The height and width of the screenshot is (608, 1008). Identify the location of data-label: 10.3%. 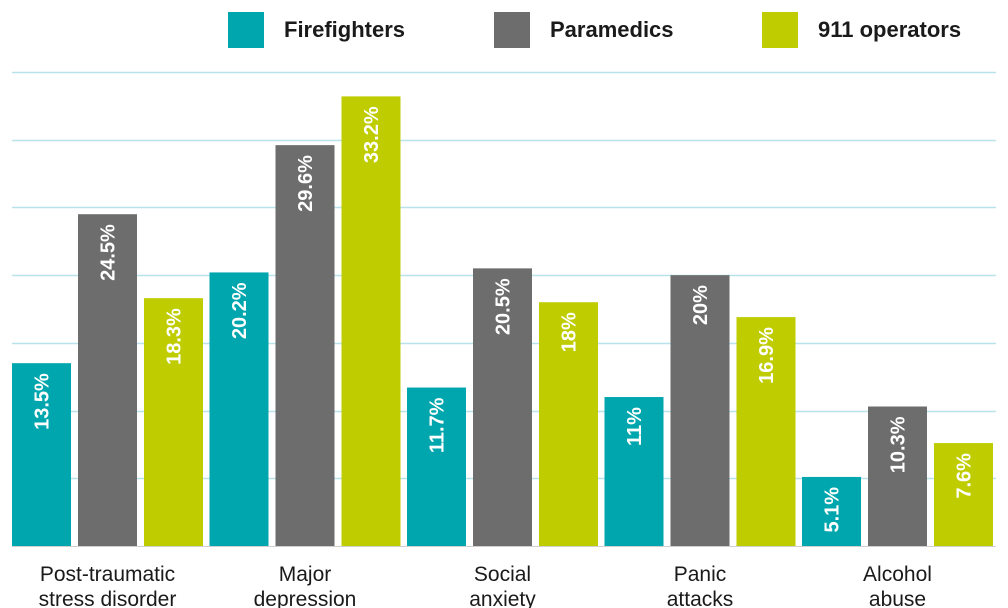
(899, 444).